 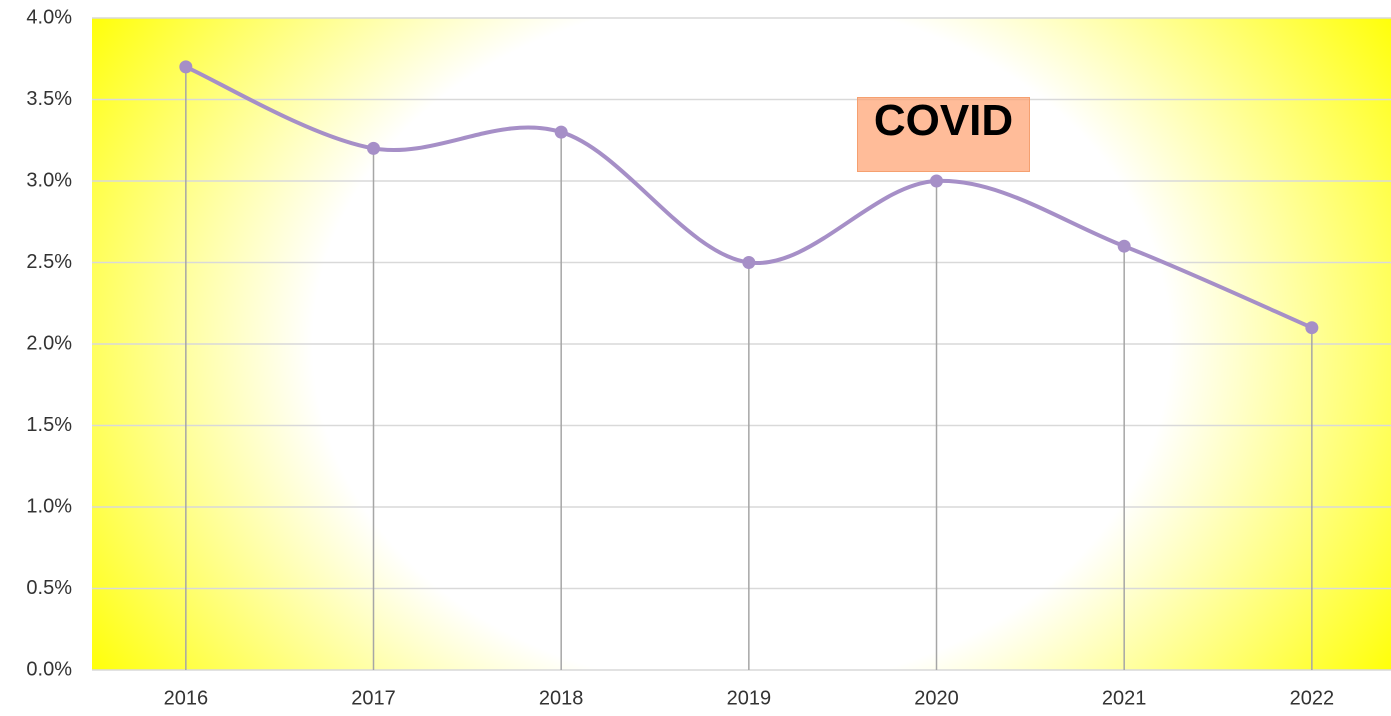 I want to click on x-tick-label: 2018, so click(x=561, y=698).